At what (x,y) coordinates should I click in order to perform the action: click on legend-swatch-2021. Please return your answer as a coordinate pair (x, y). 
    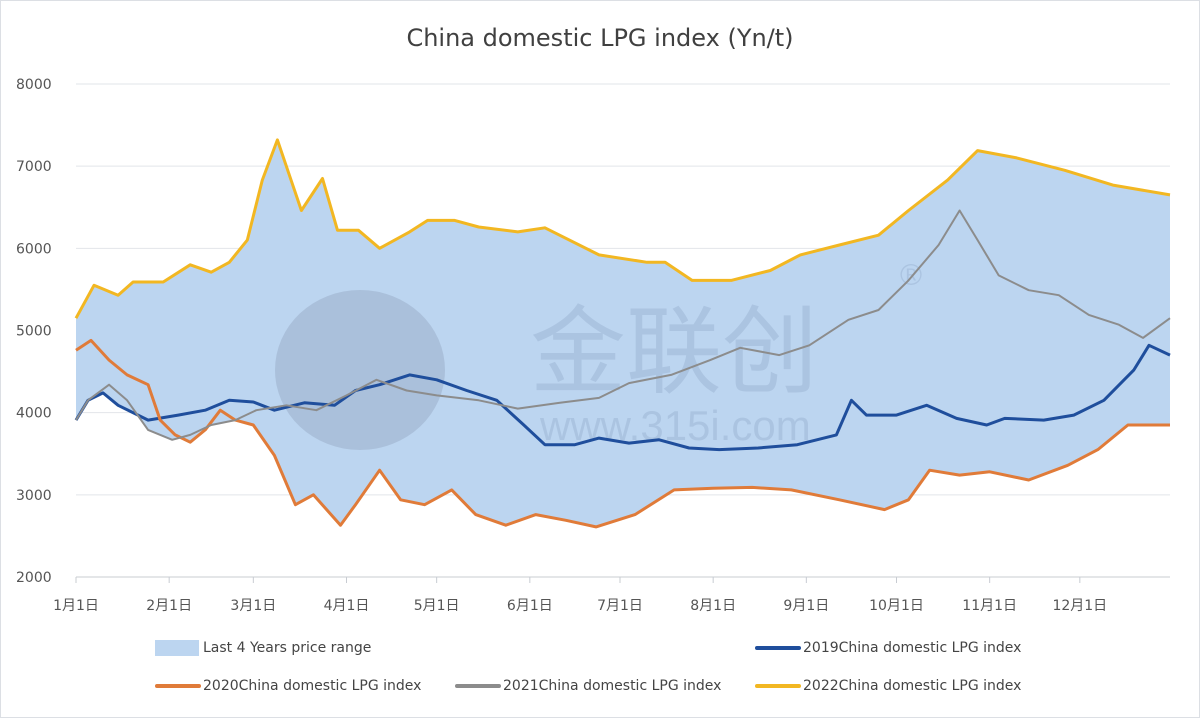
    Looking at the image, I should click on (478, 686).